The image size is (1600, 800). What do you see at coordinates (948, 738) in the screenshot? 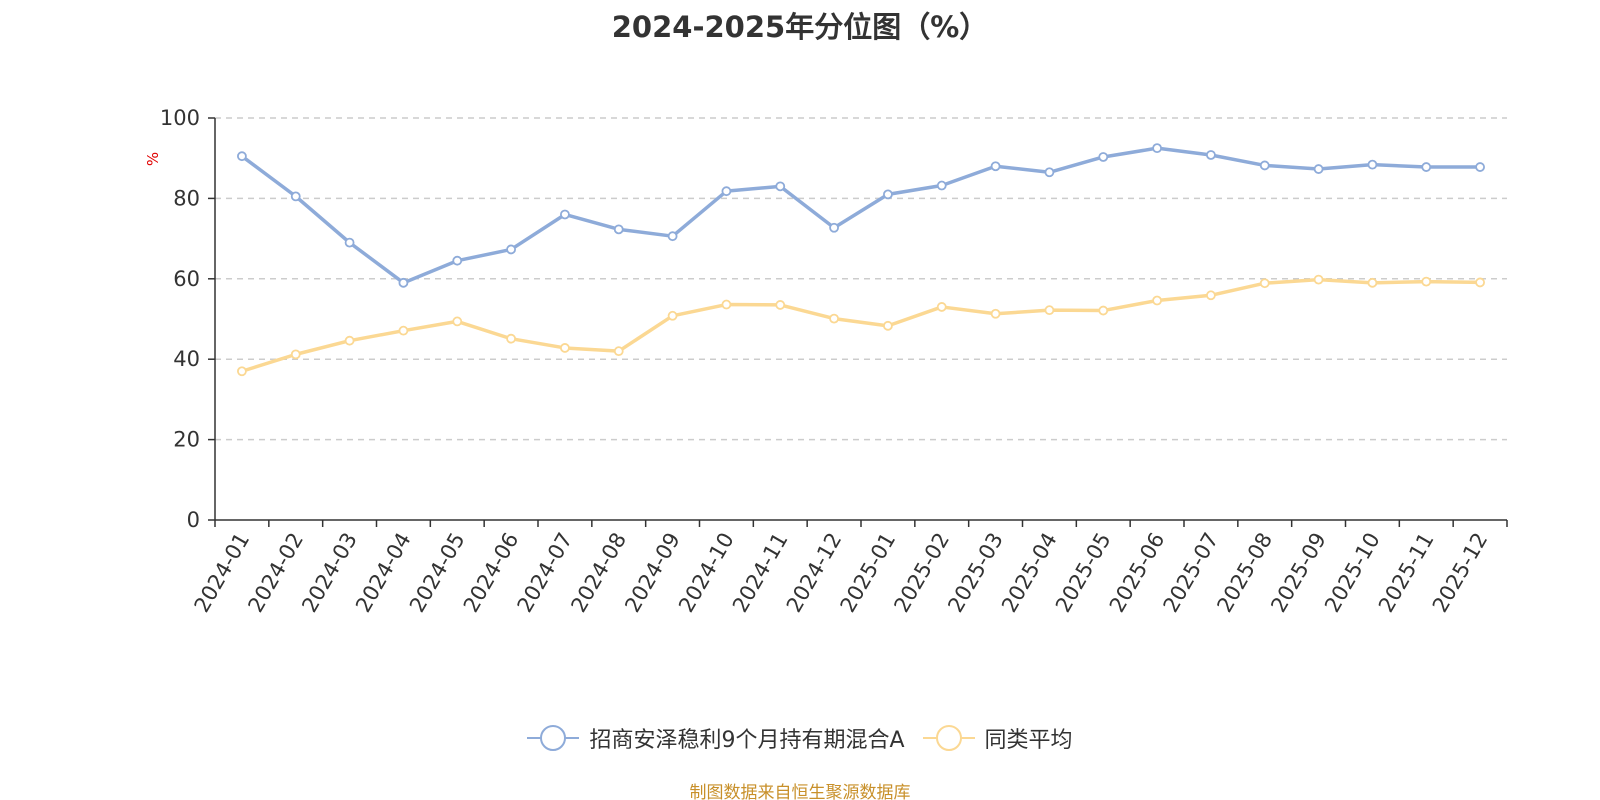
I see `legend-swatch-category-average` at bounding box center [948, 738].